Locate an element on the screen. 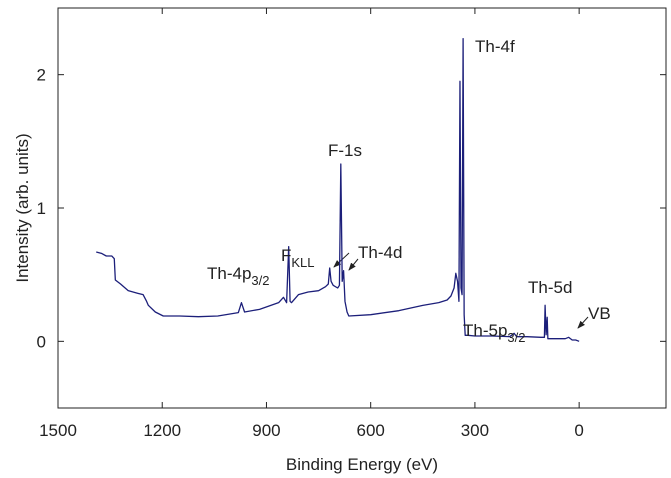 This screenshot has width=671, height=478. y-tick-label: 1 is located at coordinates (41, 208).